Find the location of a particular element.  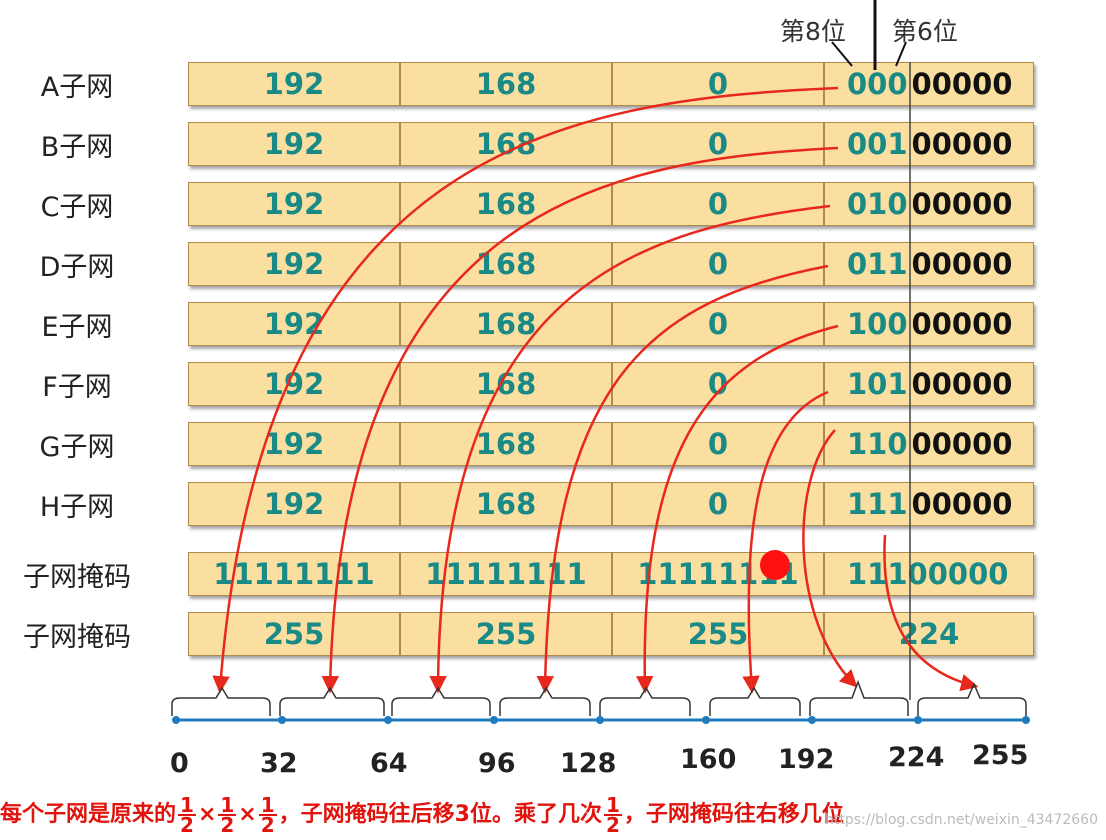

scale-tick-label: 224 is located at coordinates (916, 757).